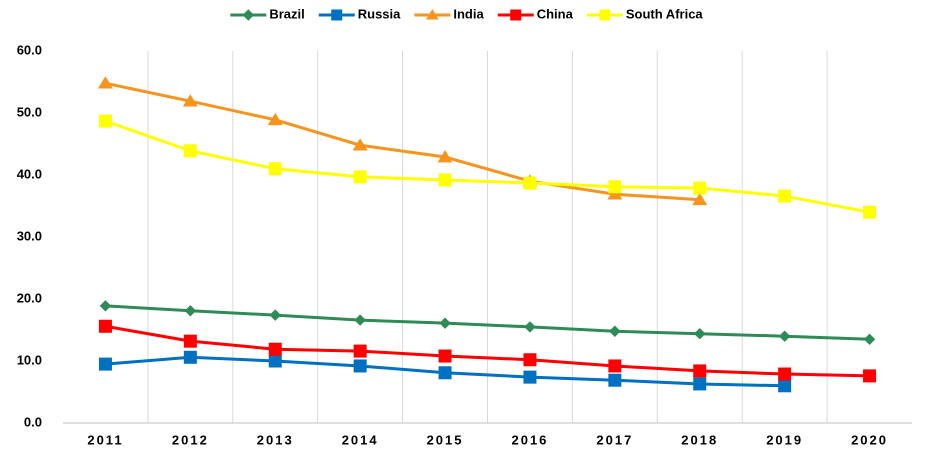 The width and height of the screenshot is (933, 452). What do you see at coordinates (105, 439) in the screenshot?
I see `x-tick-label: 2011` at bounding box center [105, 439].